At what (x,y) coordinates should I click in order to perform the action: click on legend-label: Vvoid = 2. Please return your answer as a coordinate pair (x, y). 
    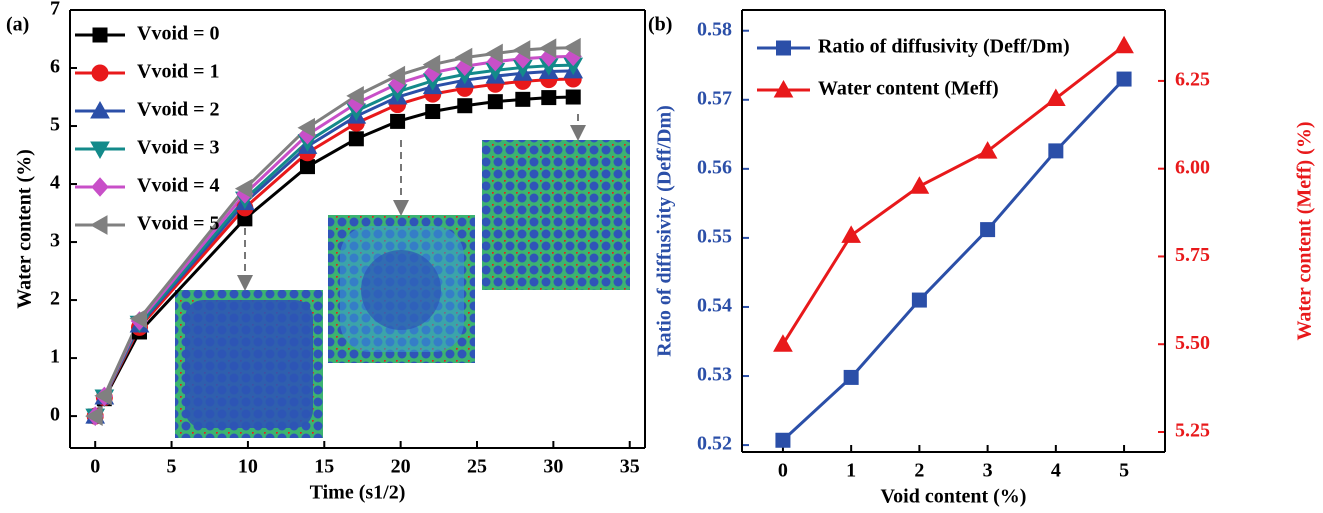
    Looking at the image, I should click on (178, 110).